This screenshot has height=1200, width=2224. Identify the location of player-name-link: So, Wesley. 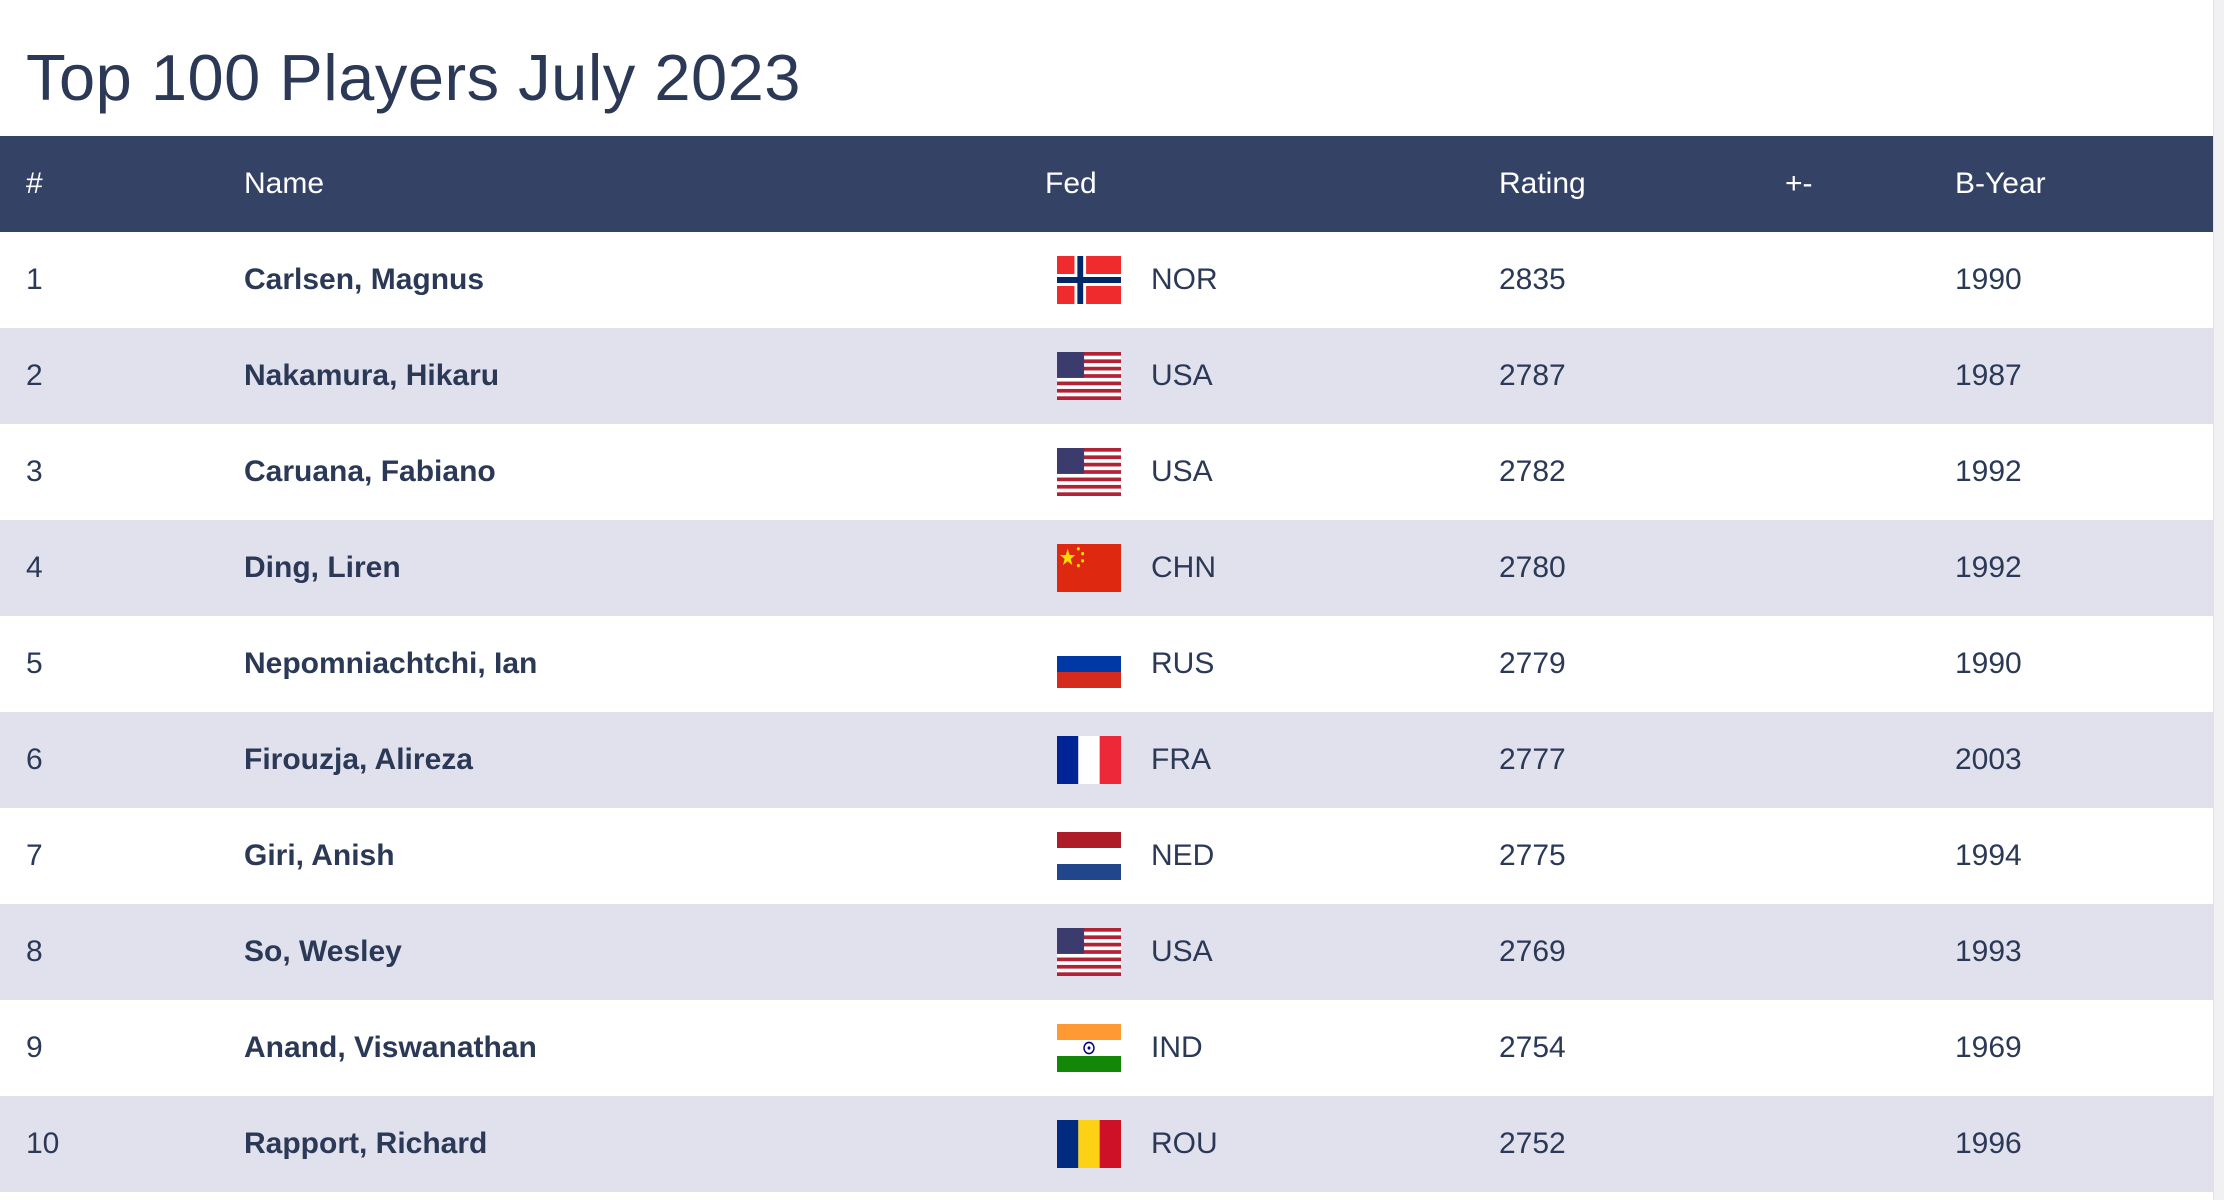
(323, 951).